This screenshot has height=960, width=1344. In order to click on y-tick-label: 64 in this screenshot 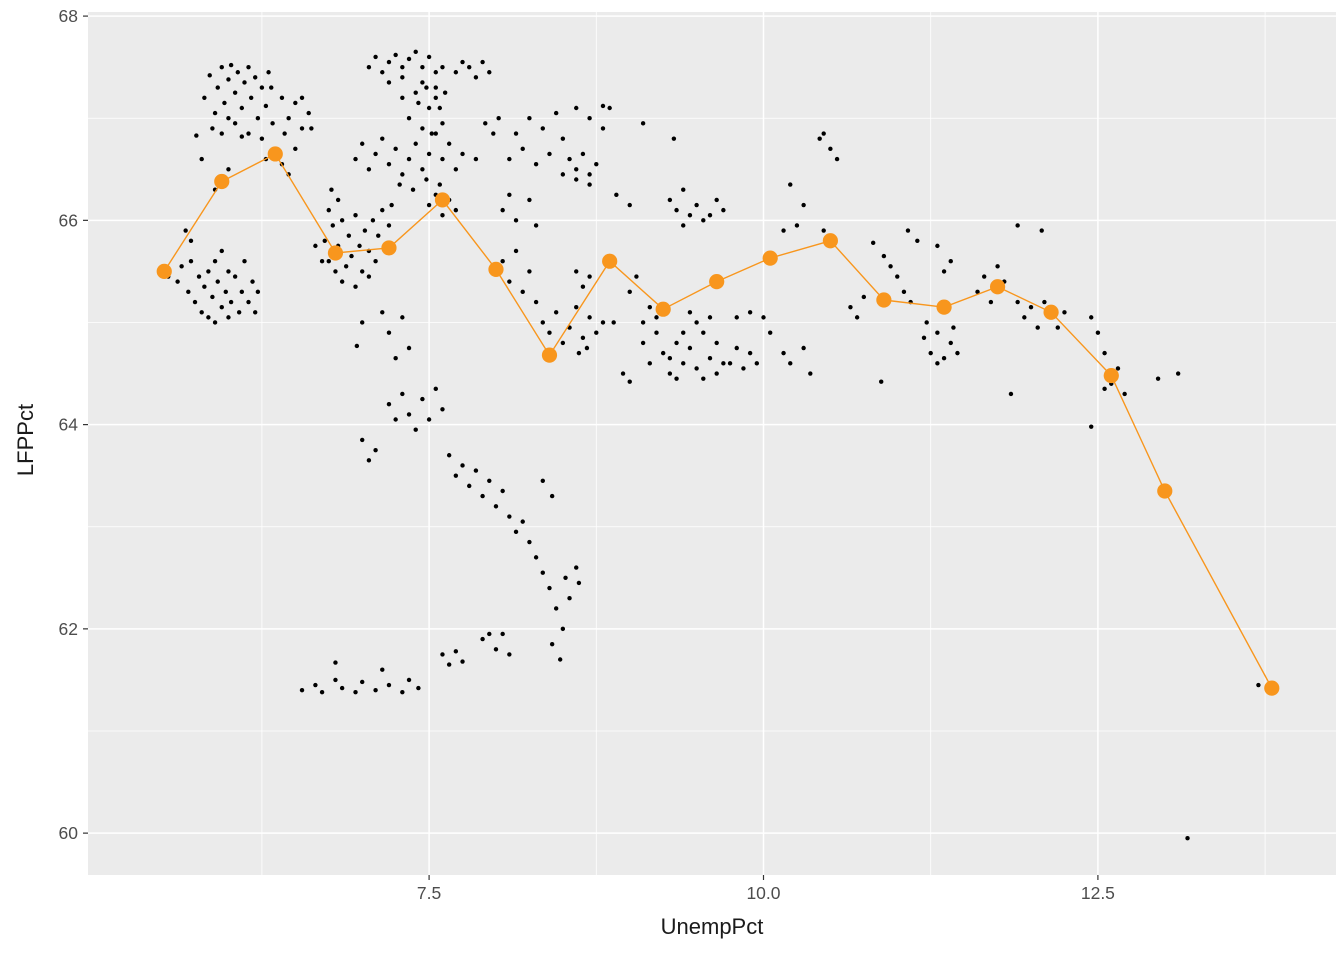, I will do `click(69, 425)`.